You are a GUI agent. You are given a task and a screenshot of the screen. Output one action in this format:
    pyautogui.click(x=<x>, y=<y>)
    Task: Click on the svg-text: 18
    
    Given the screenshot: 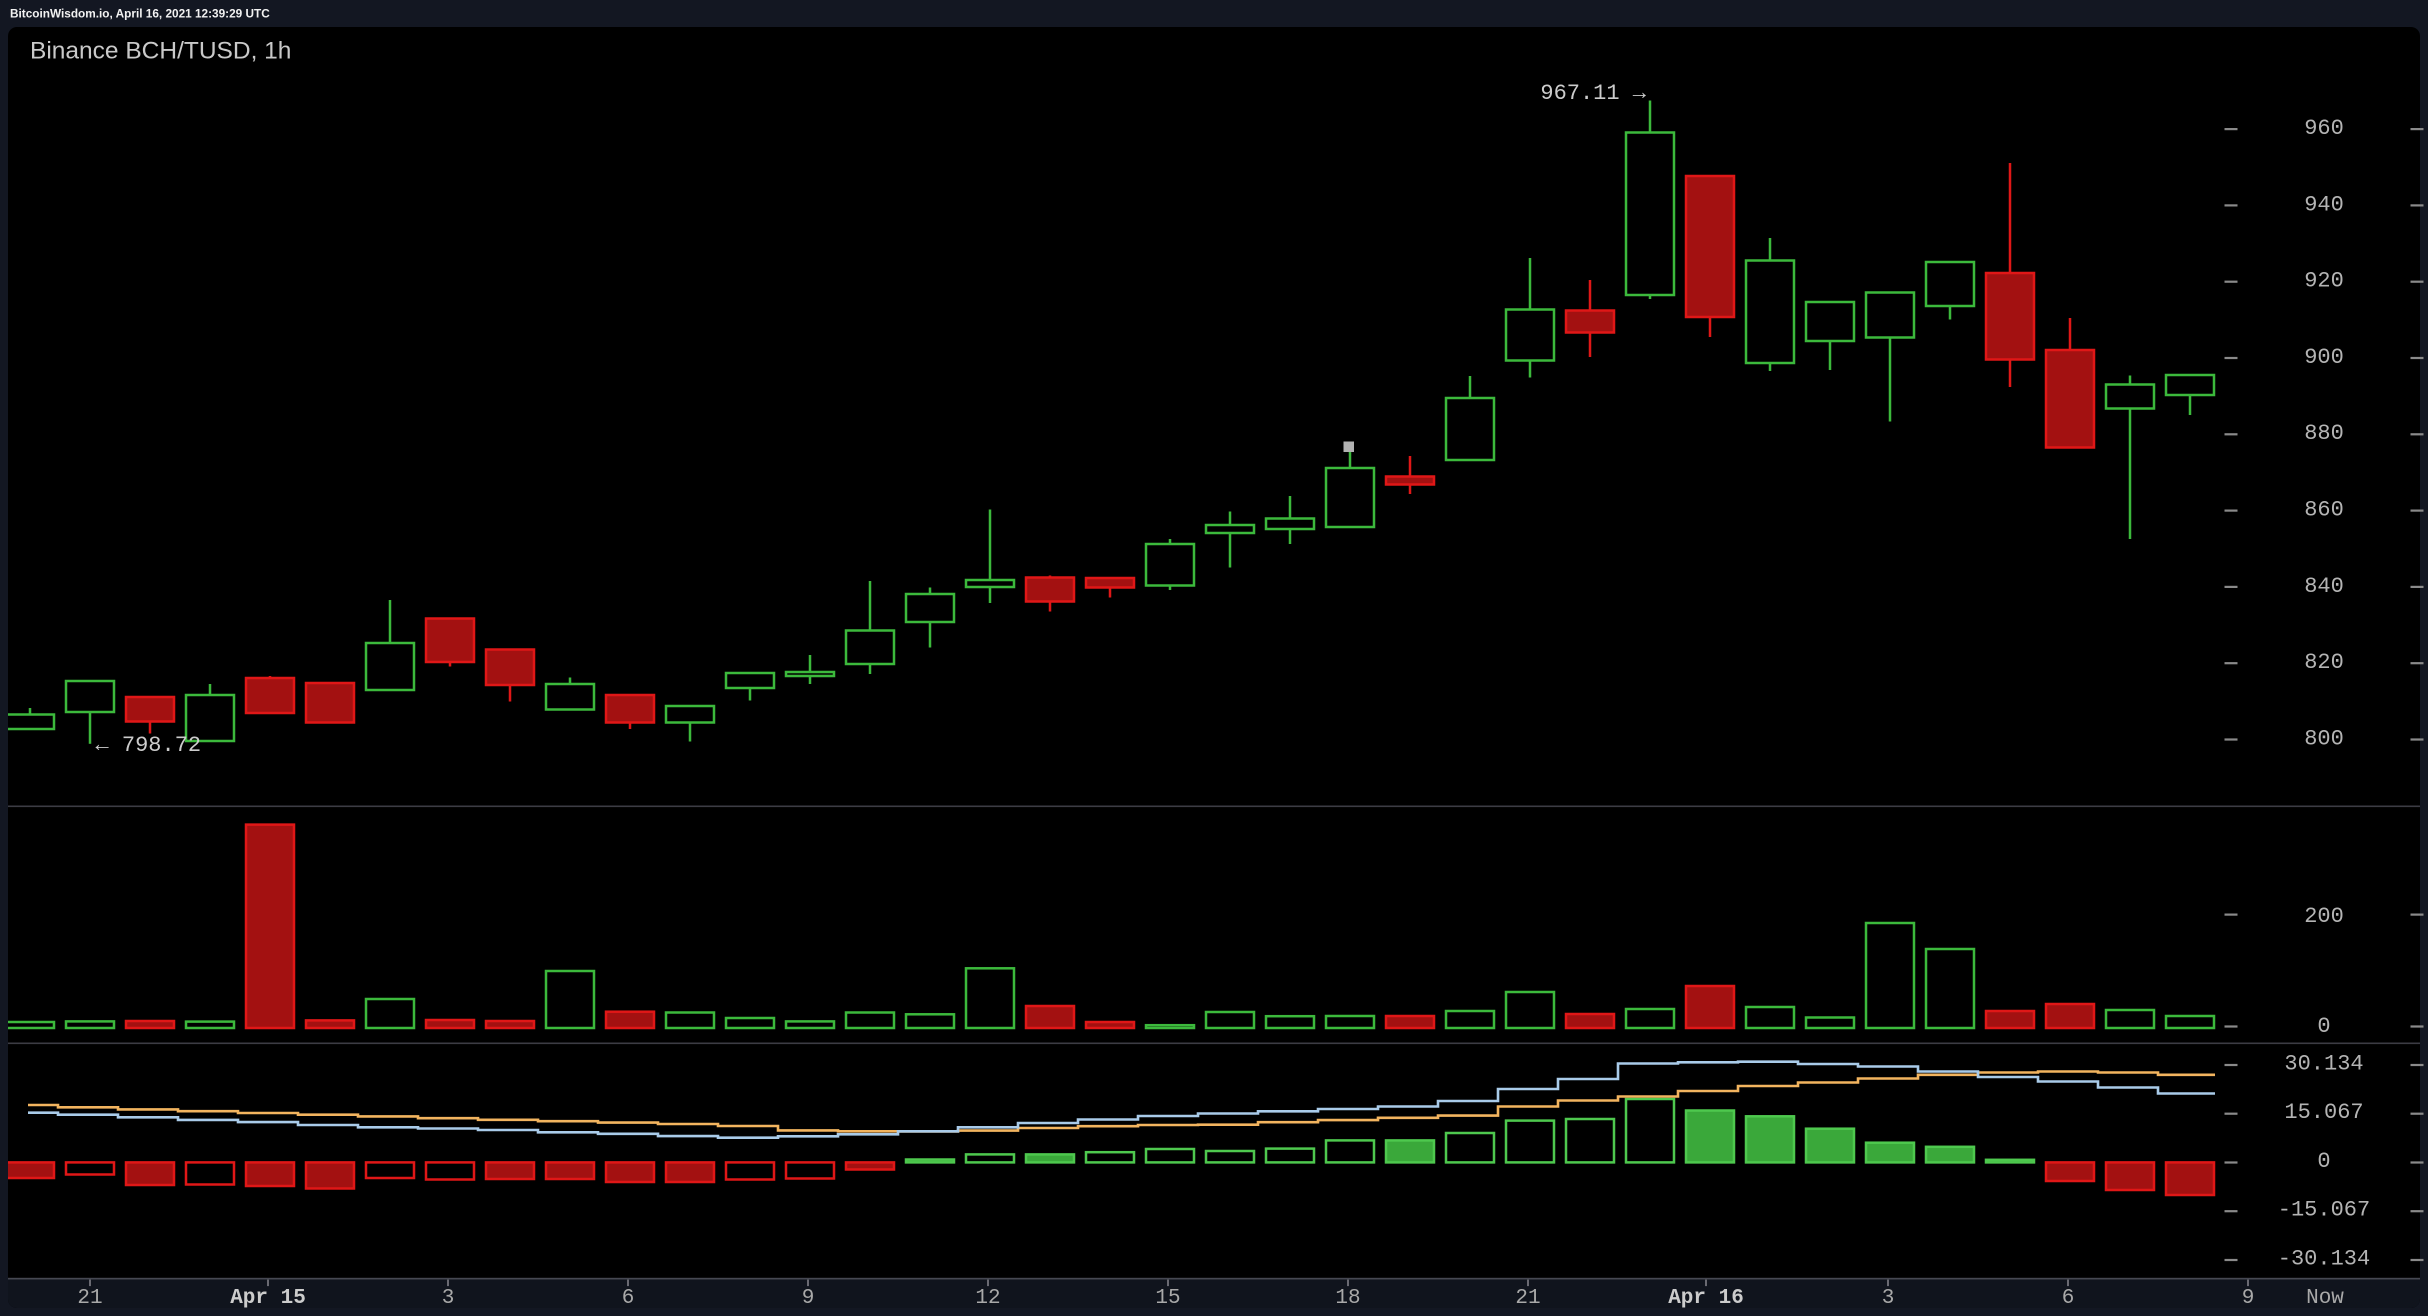 What is the action you would take?
    pyautogui.click(x=1347, y=1298)
    